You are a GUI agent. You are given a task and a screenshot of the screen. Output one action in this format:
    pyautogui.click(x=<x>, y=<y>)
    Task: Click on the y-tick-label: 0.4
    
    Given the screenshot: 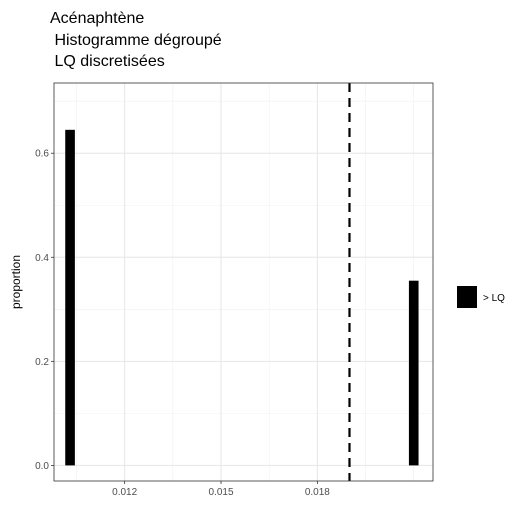 What is the action you would take?
    pyautogui.click(x=42, y=258)
    